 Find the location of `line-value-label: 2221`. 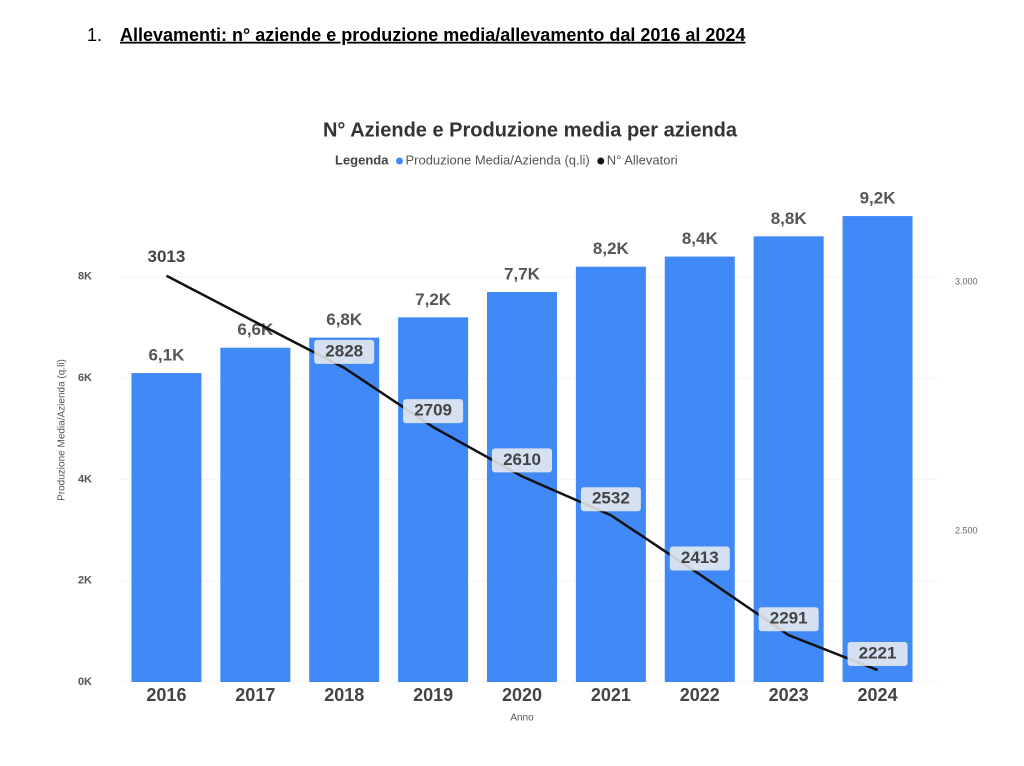

line-value-label: 2221 is located at coordinates (878, 653).